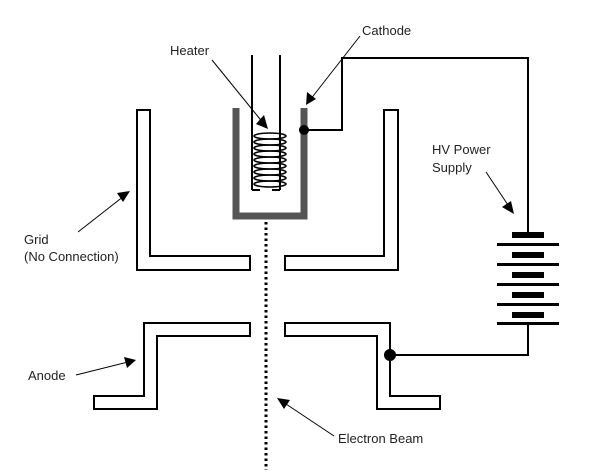  Describe the element at coordinates (362, 366) in the screenshot. I see `anode-right` at that location.